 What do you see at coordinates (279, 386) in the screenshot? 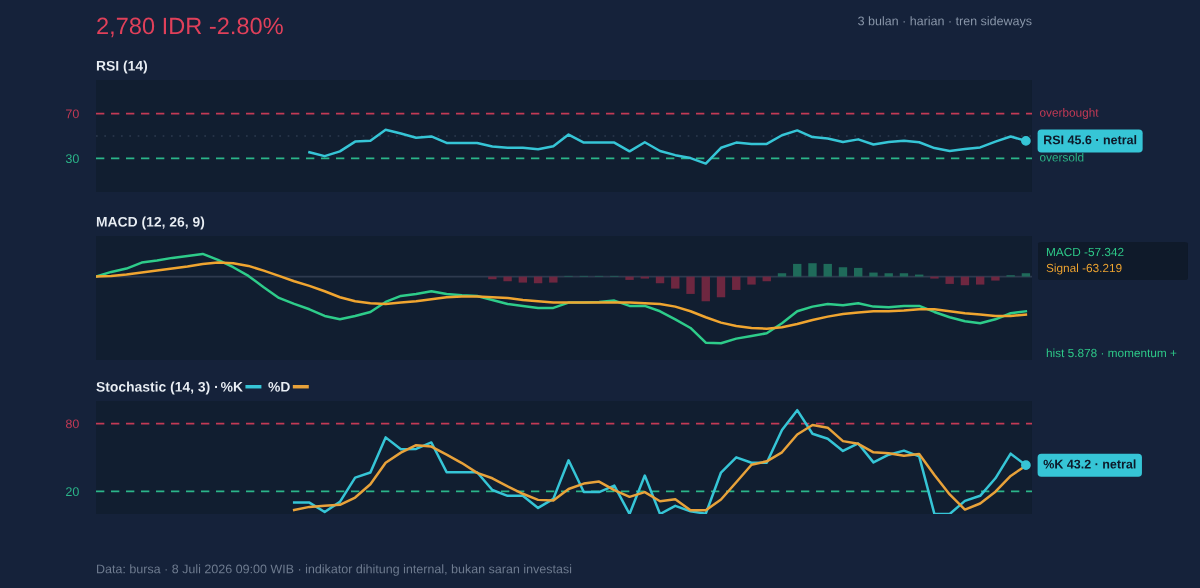
I see `legend-label: %D` at bounding box center [279, 386].